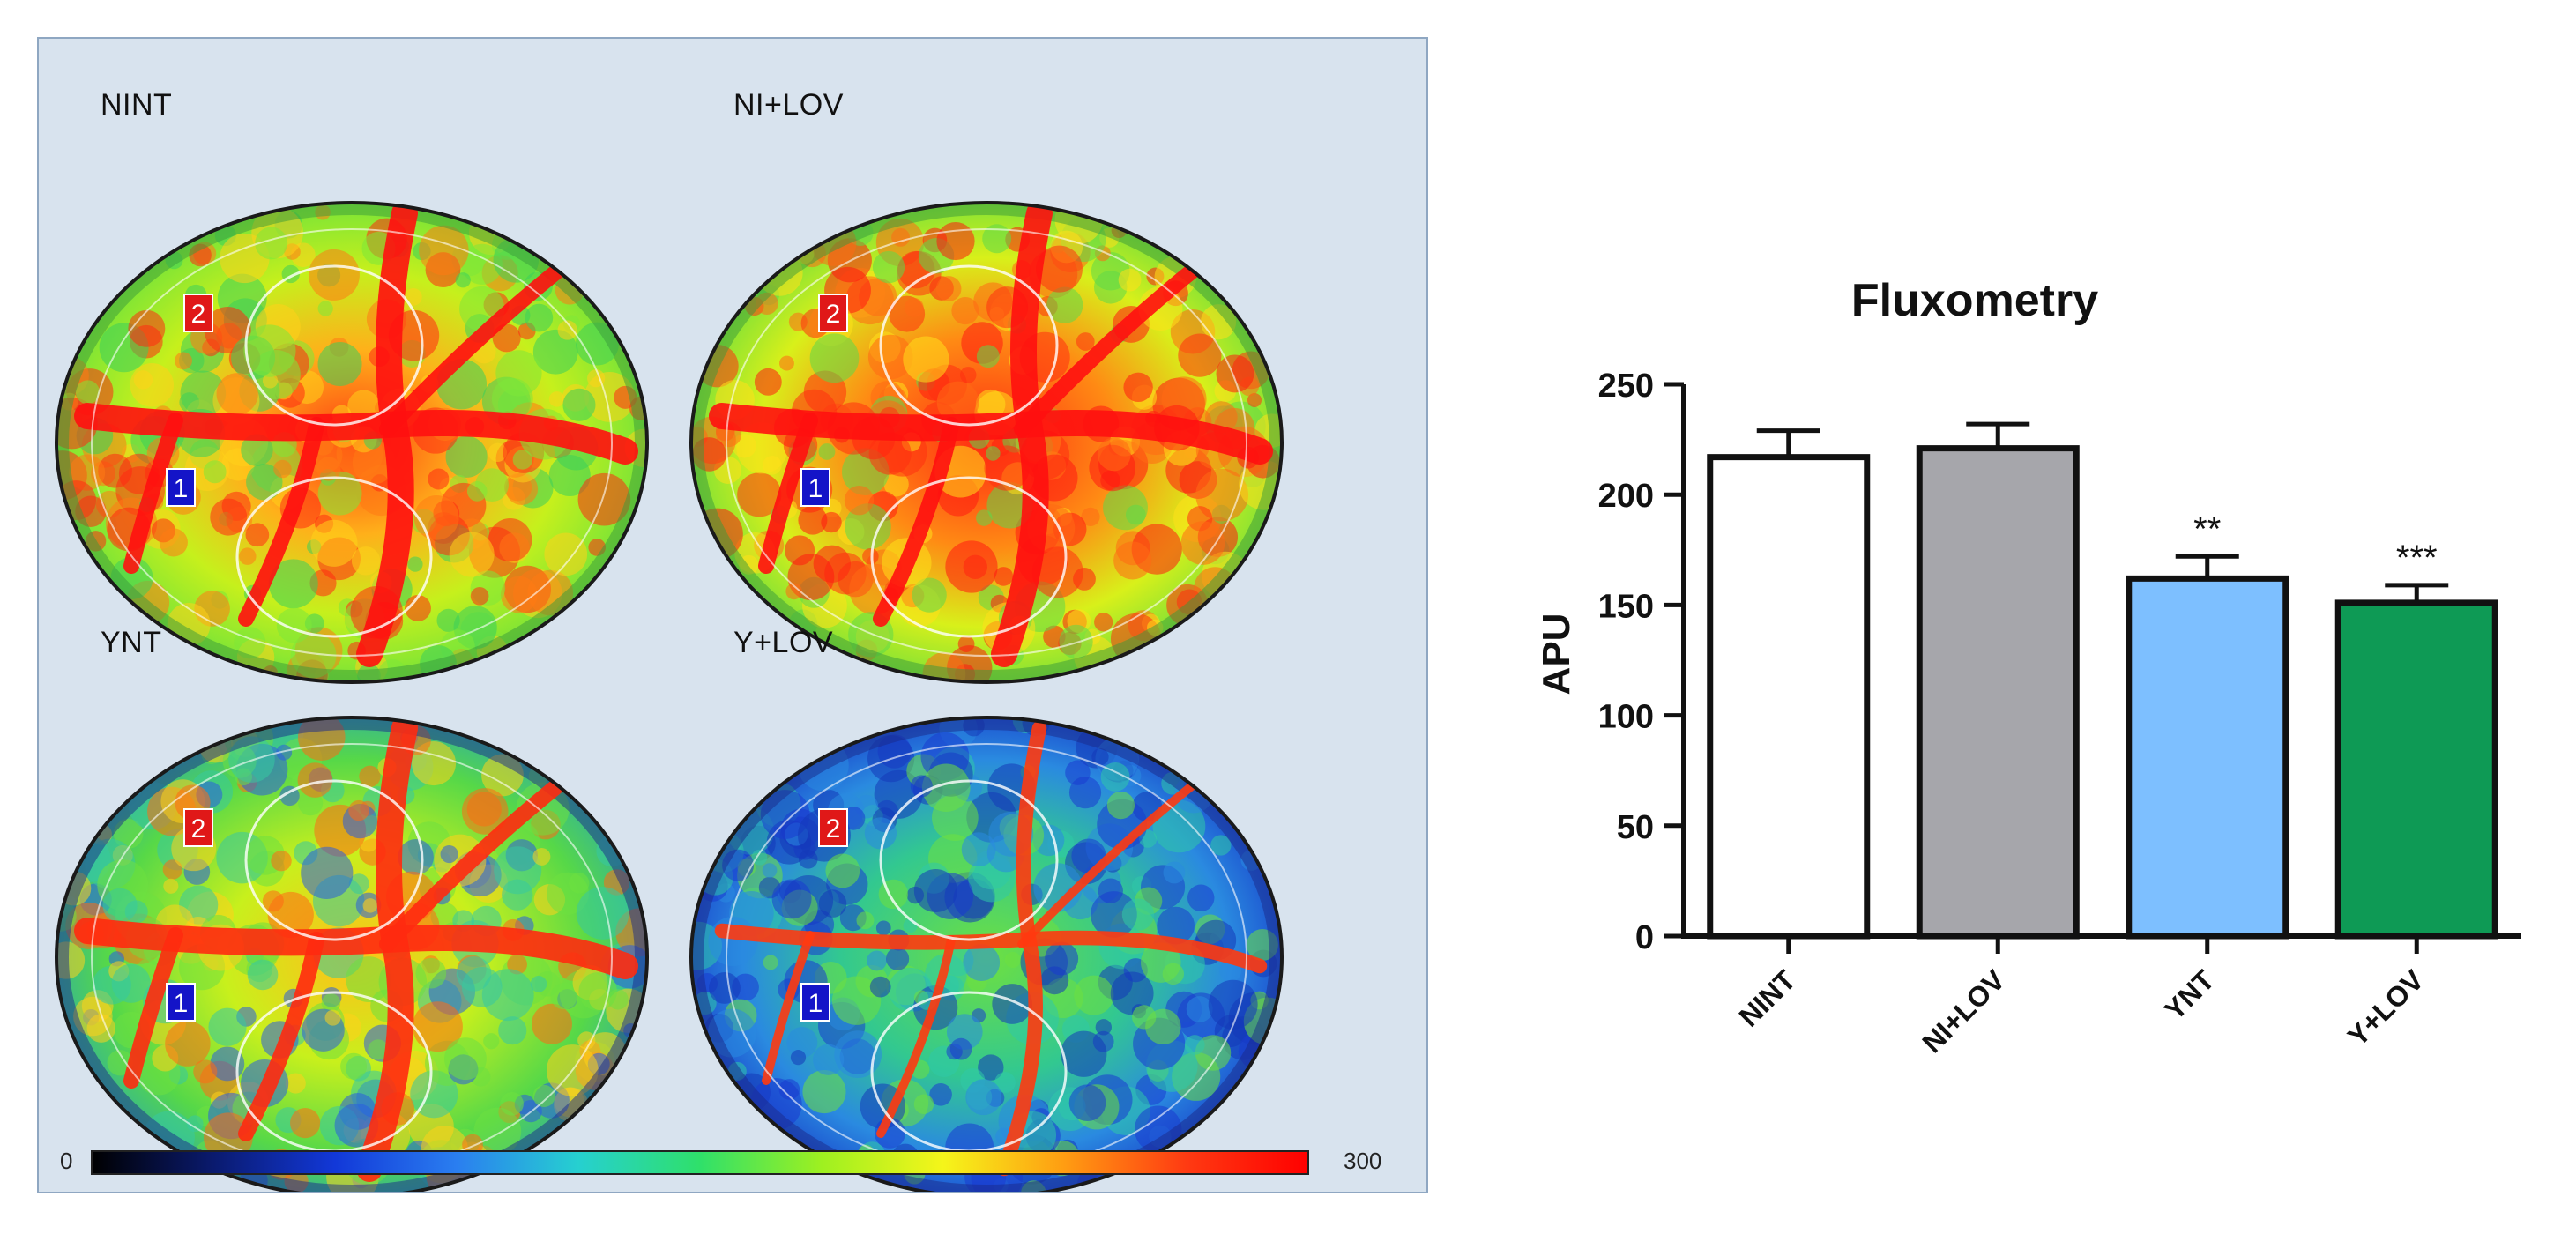 This screenshot has height=1234, width=2576. What do you see at coordinates (1626, 717) in the screenshot?
I see `y-tick-label: 100` at bounding box center [1626, 717].